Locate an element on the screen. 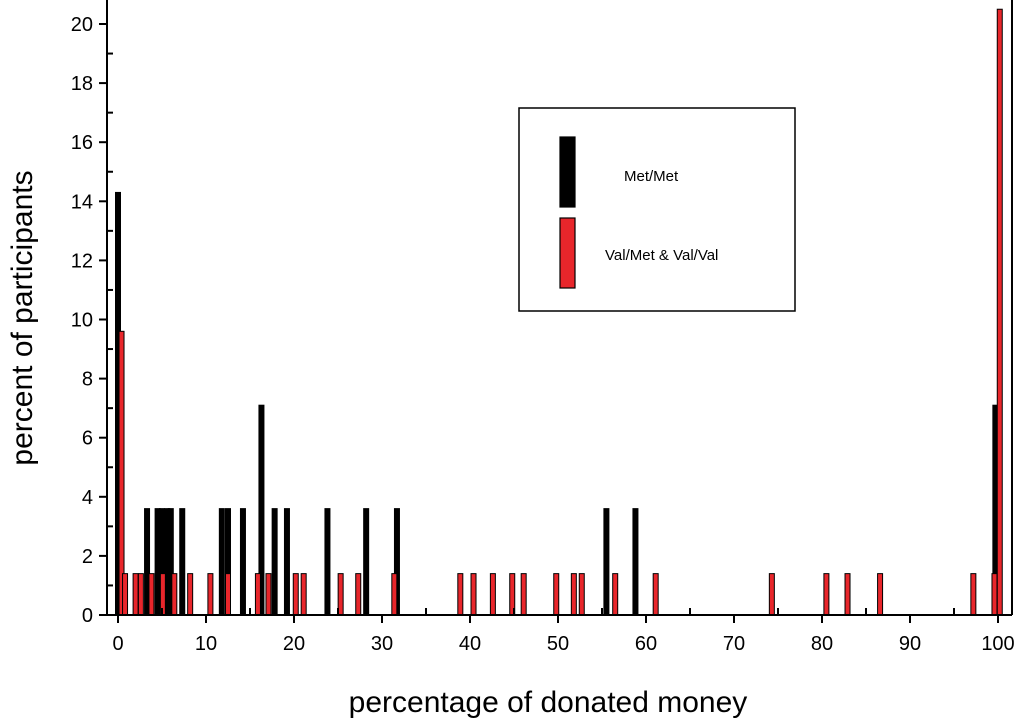 This screenshot has height=720, width=1024. y-tick-label: 8 is located at coordinates (87, 380).